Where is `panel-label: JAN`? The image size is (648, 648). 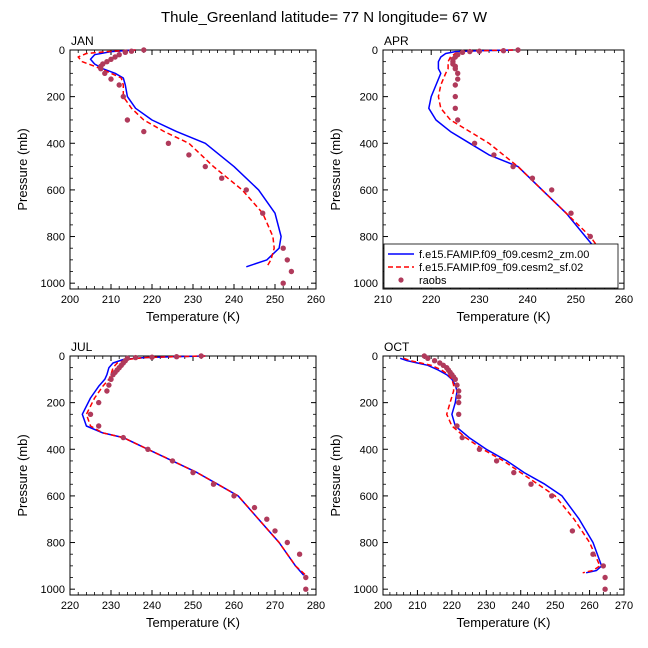 panel-label: JAN is located at coordinates (82, 41).